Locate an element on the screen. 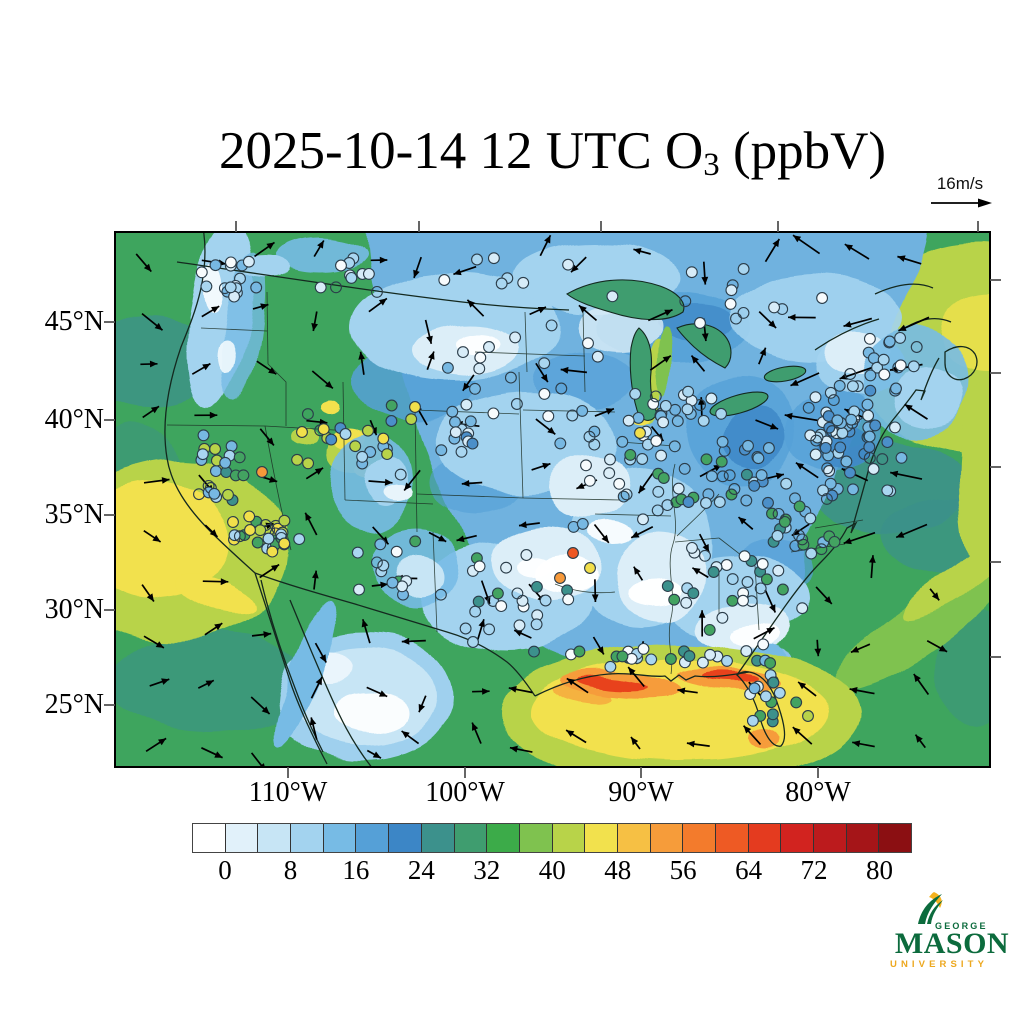 The width and height of the screenshot is (1024, 1024). gmu-word-mason: MASON is located at coordinates (952, 943).